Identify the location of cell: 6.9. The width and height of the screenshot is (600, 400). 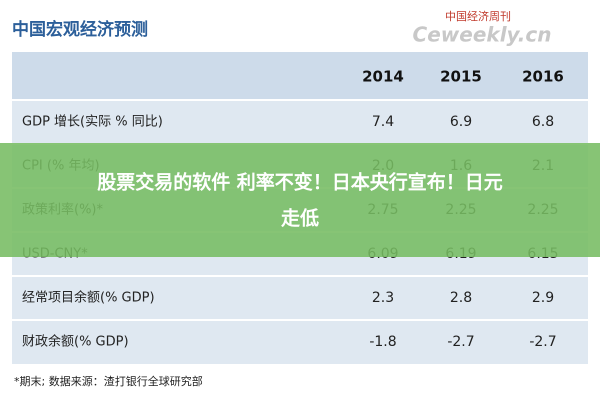
(461, 122).